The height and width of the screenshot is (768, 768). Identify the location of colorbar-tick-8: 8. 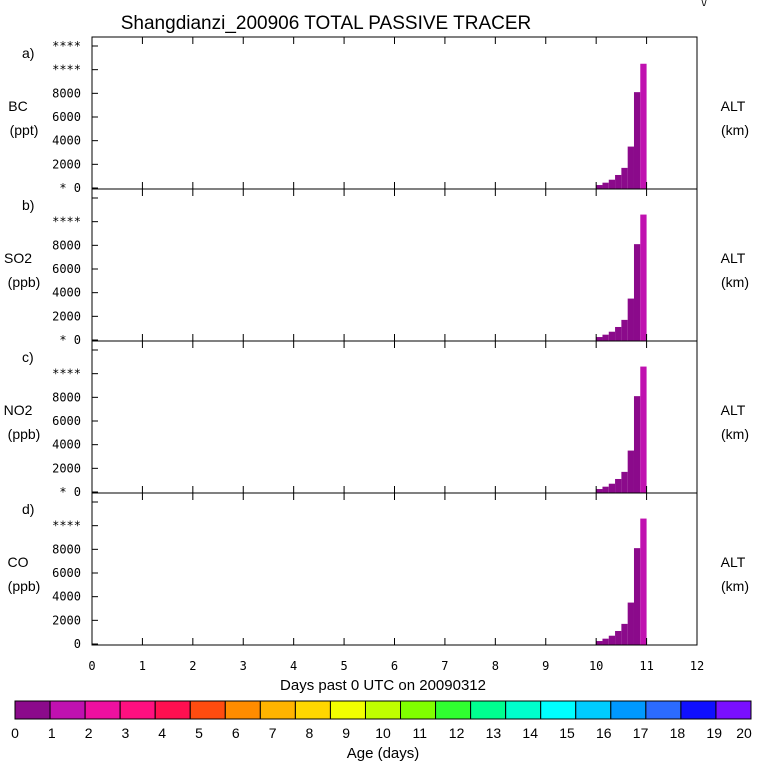
(310, 733).